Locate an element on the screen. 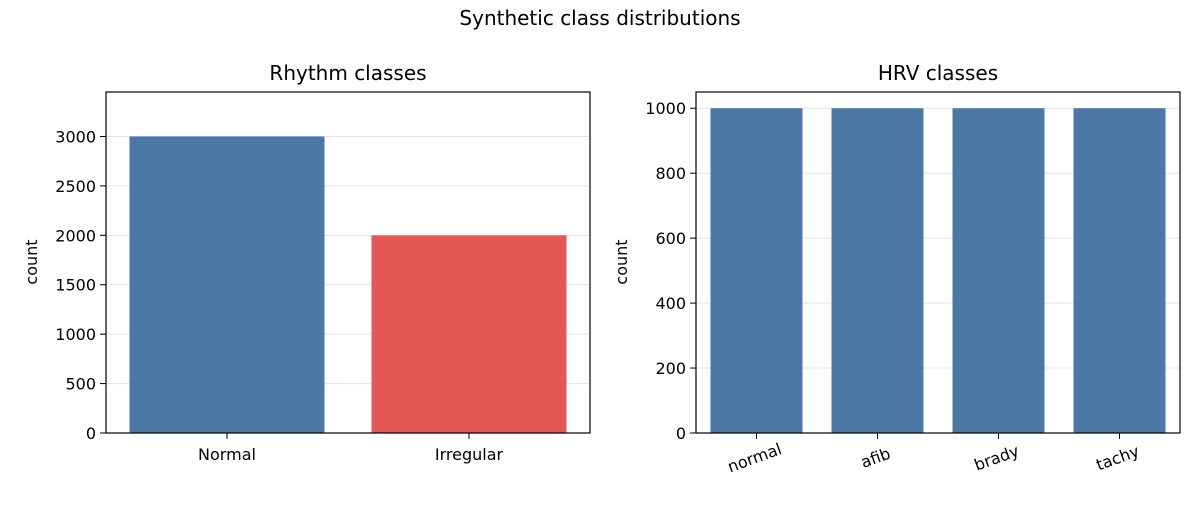 This screenshot has width=1200, height=507. rhythm-y-ticks: 0 500 1000 1500 2000 2500 3000 is located at coordinates (80, 285).